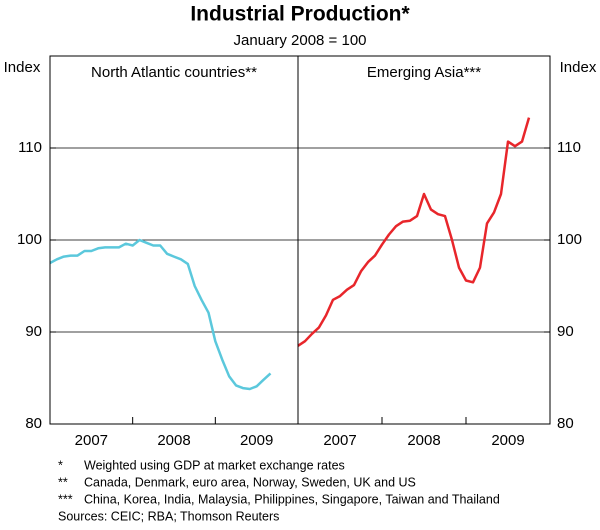 This screenshot has width=600, height=530. Describe the element at coordinates (60, 465) in the screenshot. I see `note-marker: *` at that location.